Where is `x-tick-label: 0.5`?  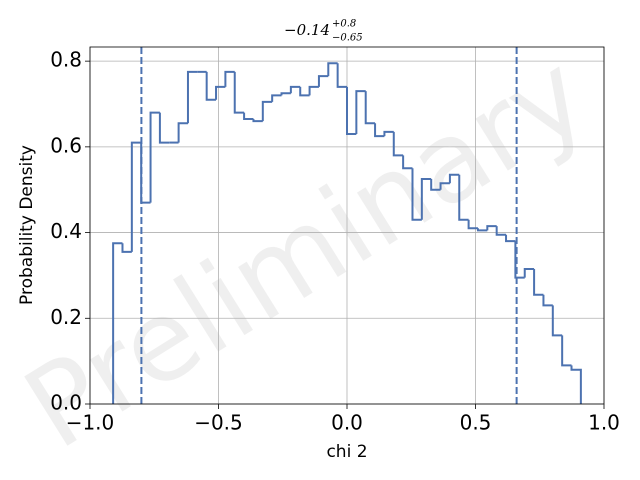
x-tick-label: 0.5 is located at coordinates (476, 423).